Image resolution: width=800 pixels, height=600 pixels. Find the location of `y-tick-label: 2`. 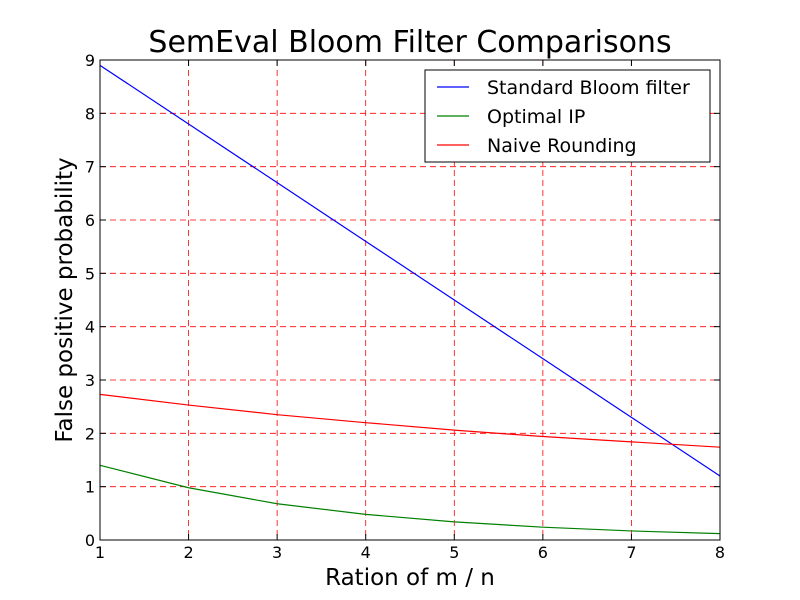

y-tick-label: 2 is located at coordinates (90, 433).